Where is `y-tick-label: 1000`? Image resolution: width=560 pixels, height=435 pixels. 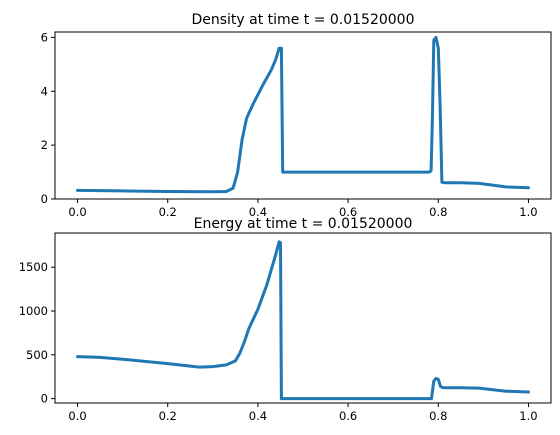
y-tick-label: 1000 is located at coordinates (33, 311).